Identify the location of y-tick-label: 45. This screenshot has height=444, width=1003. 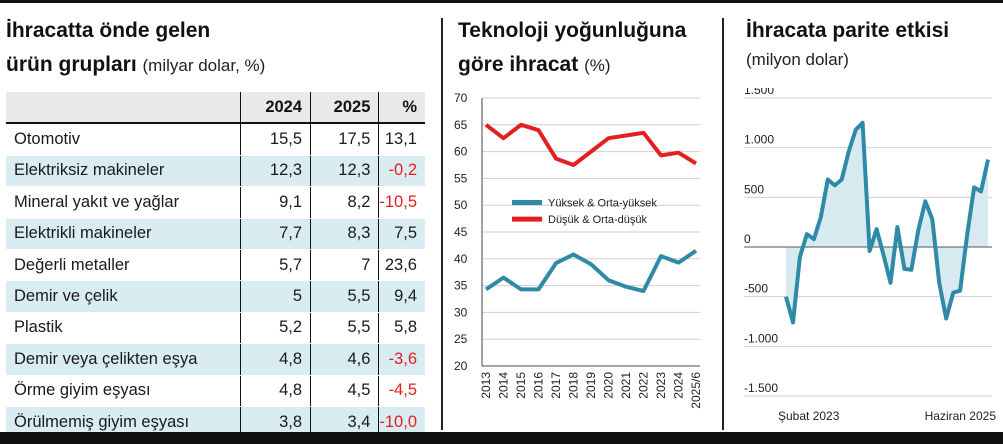
(461, 232).